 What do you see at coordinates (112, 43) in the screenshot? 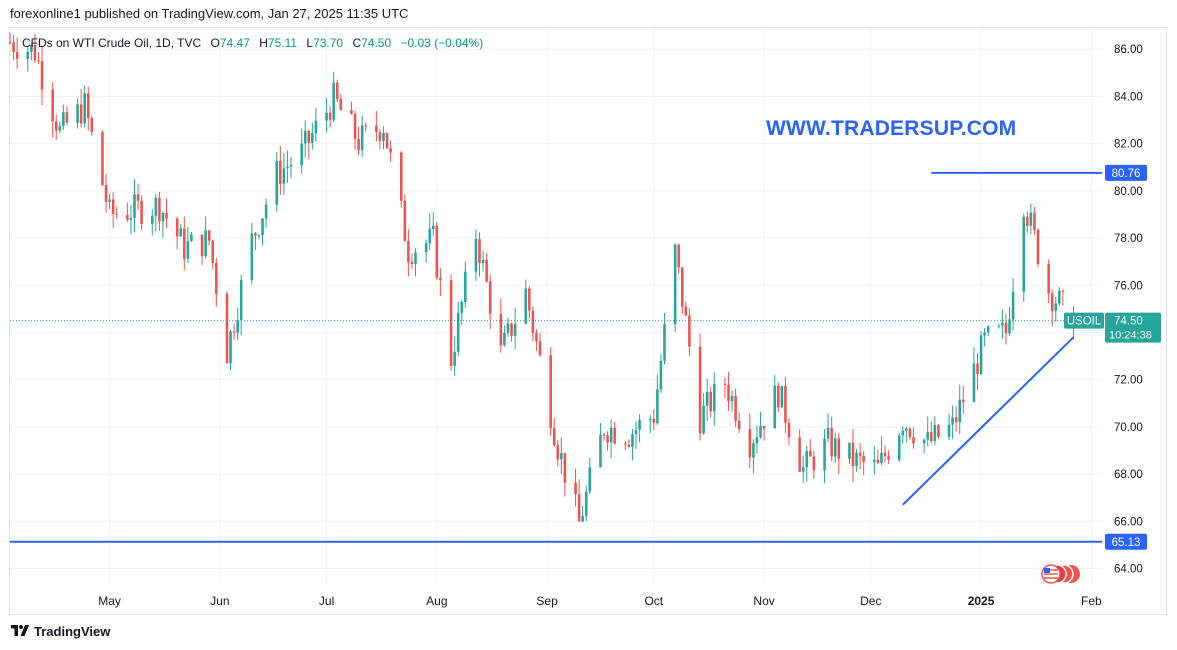
I see `symbol-description: CFDs on WTI Crude Oil, 1D, TVC` at bounding box center [112, 43].